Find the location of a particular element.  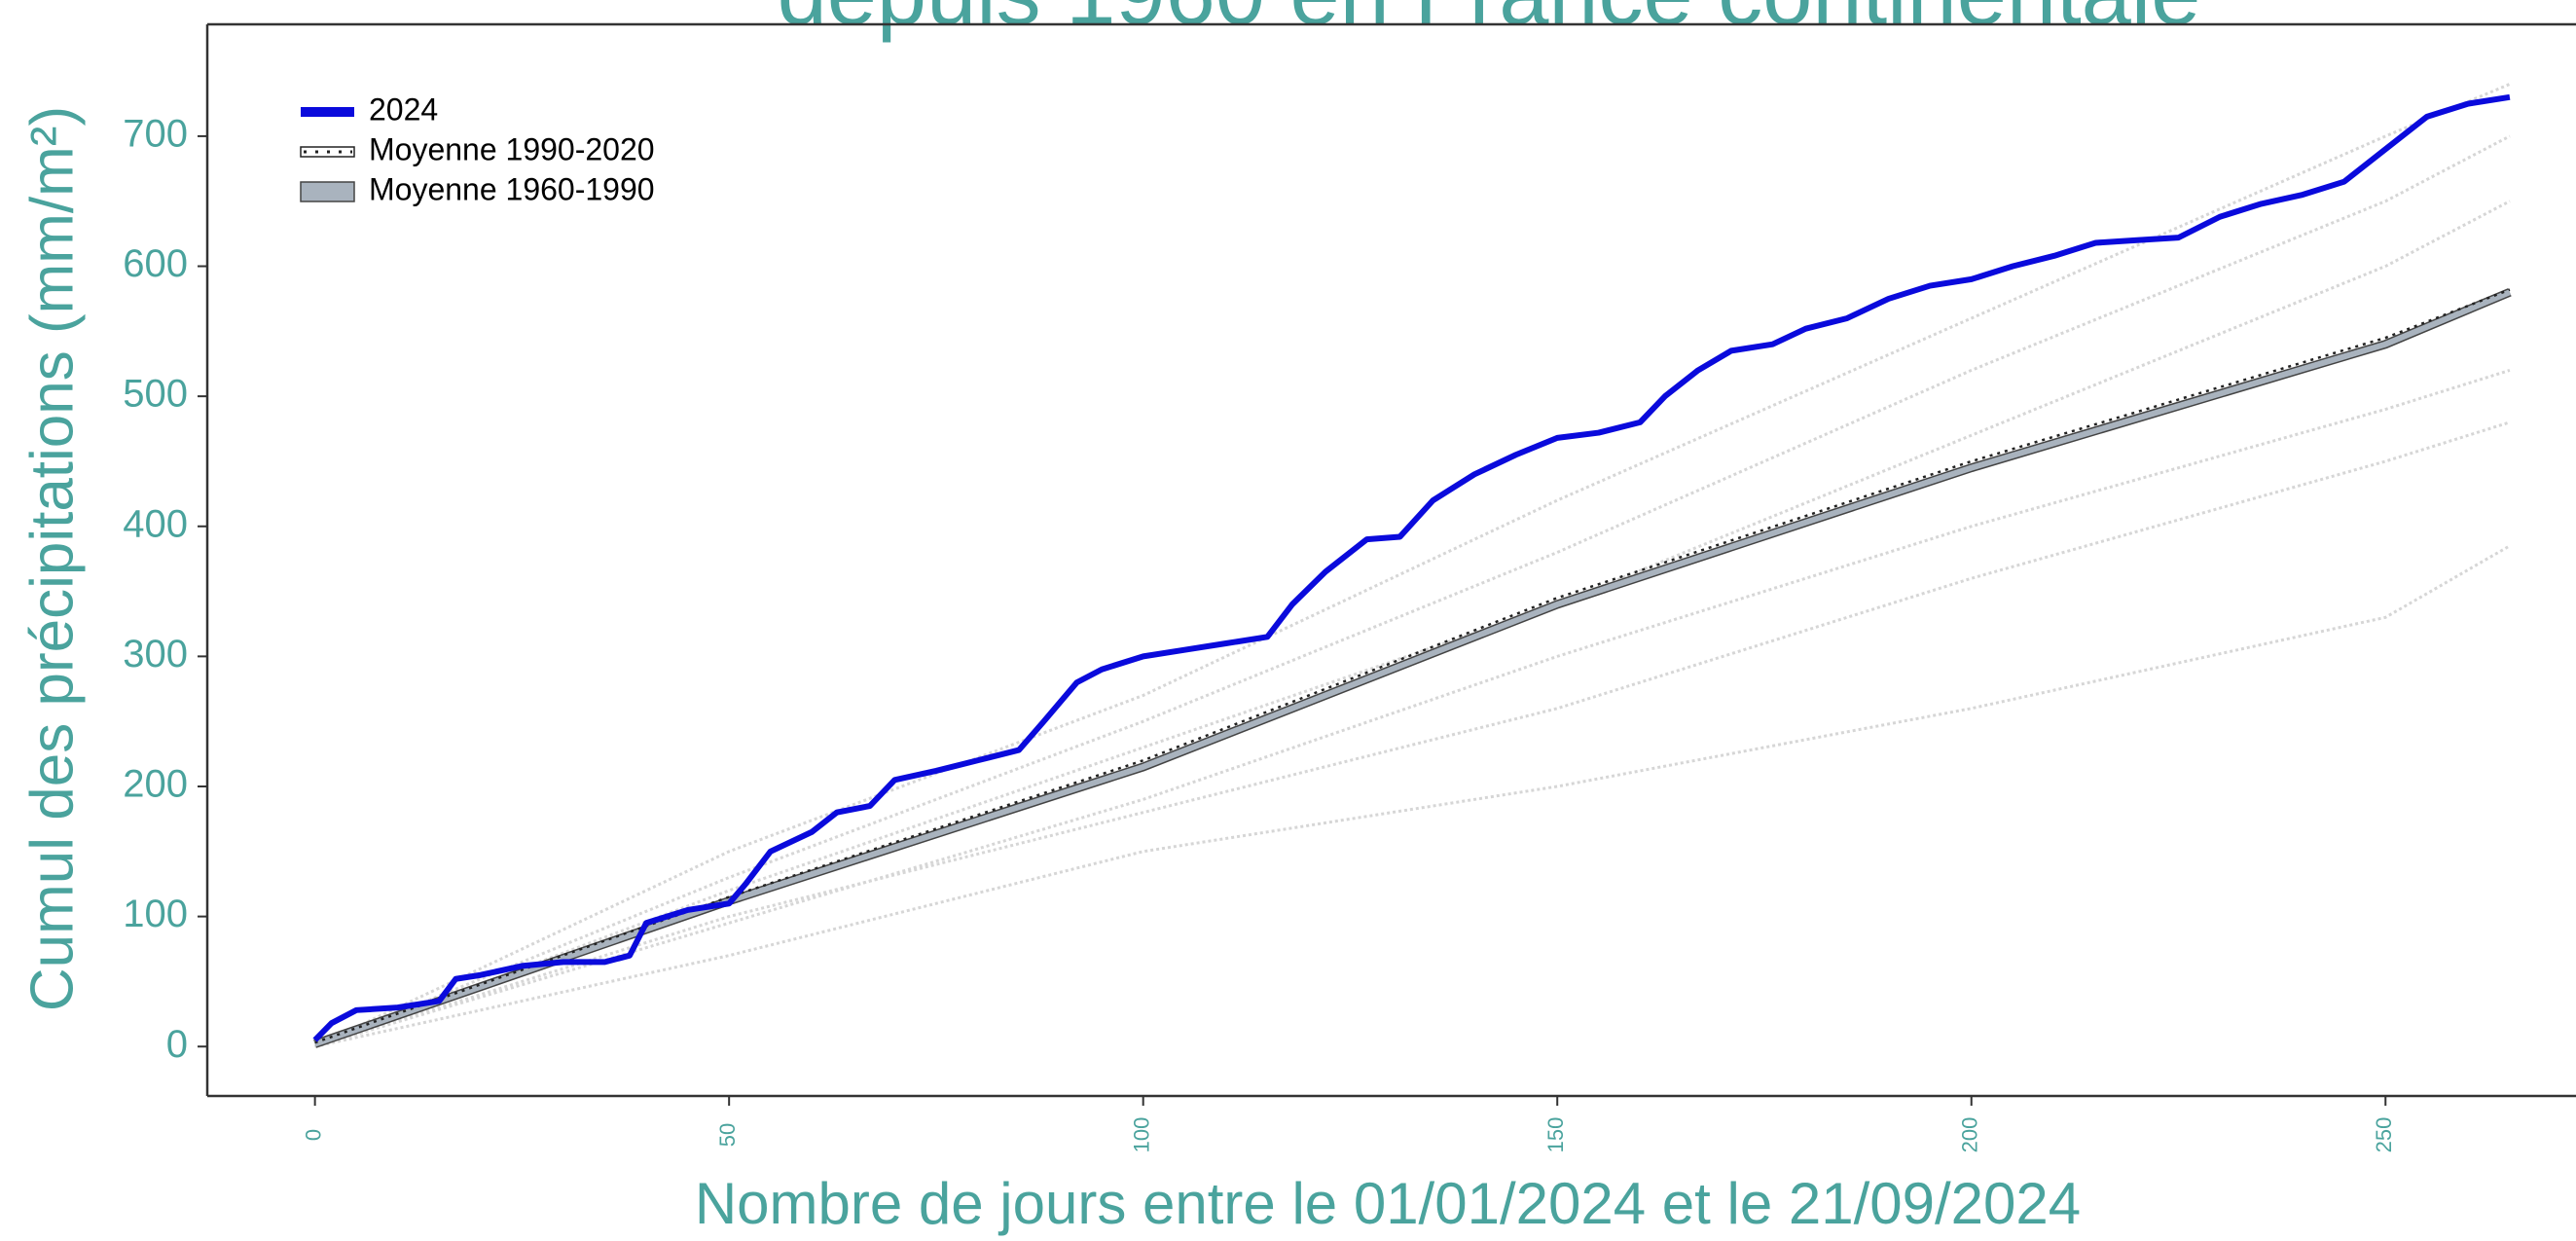

y-tick-label: 0 is located at coordinates (177, 1045).